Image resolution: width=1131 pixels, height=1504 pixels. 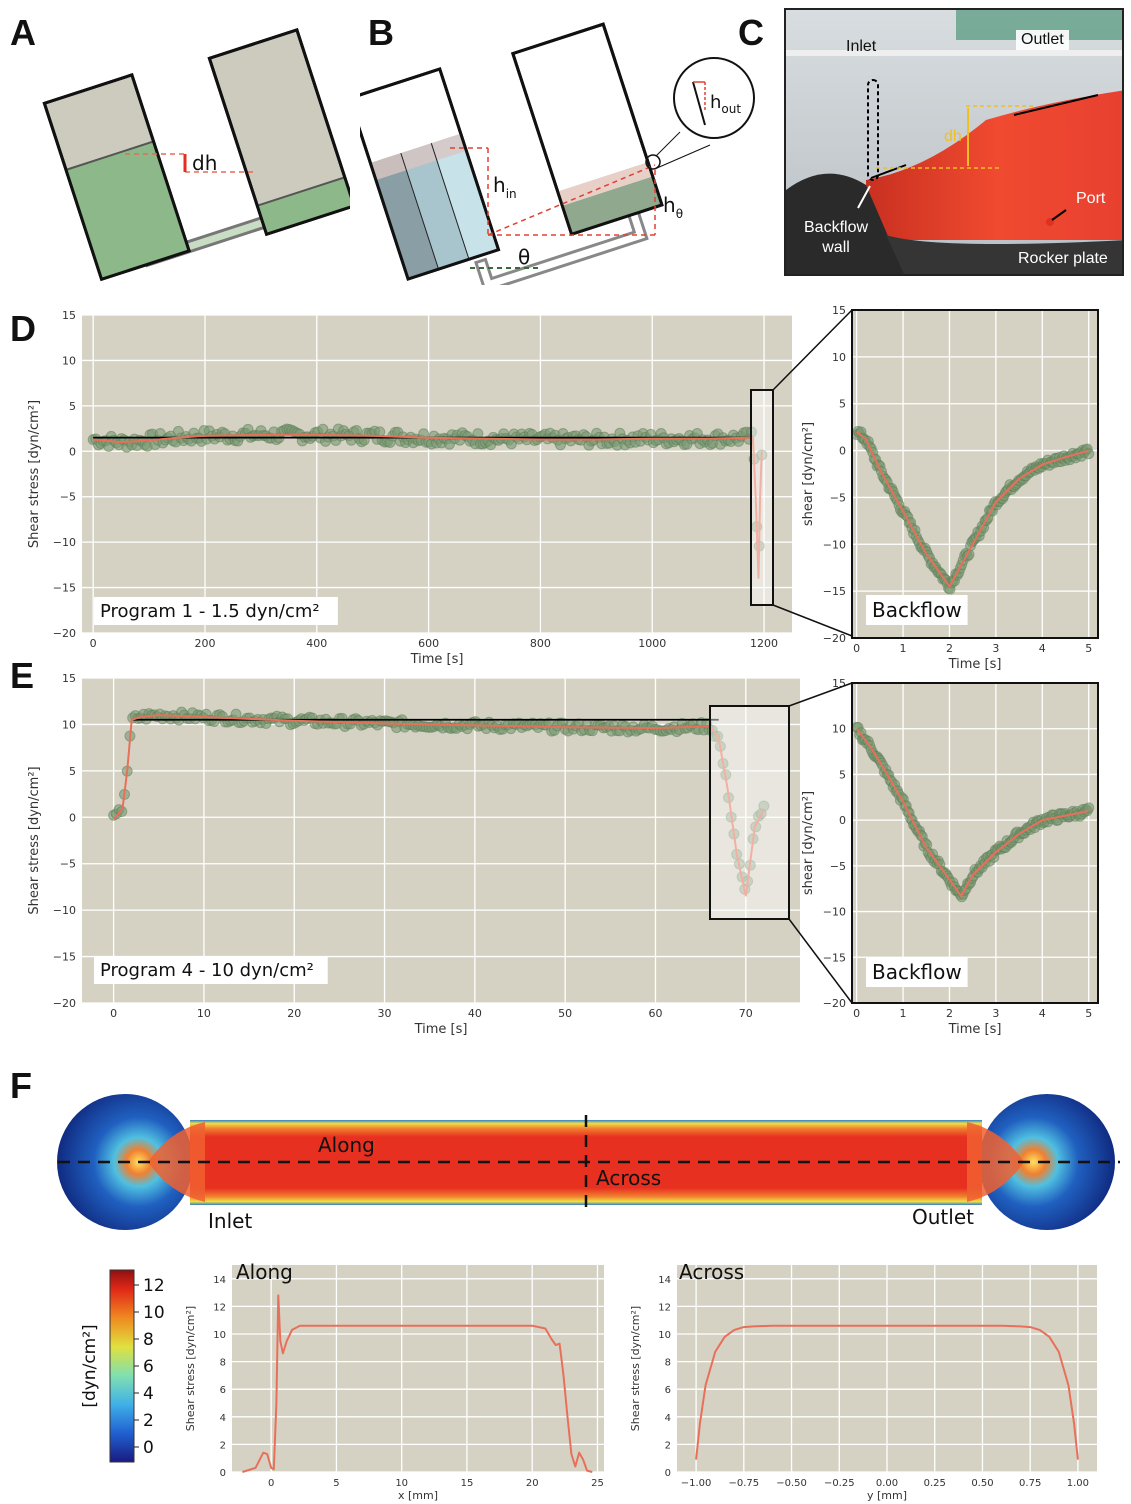 What do you see at coordinates (90, 1365) in the screenshot?
I see `colorbar-label: [dyn/cm²]` at bounding box center [90, 1365].